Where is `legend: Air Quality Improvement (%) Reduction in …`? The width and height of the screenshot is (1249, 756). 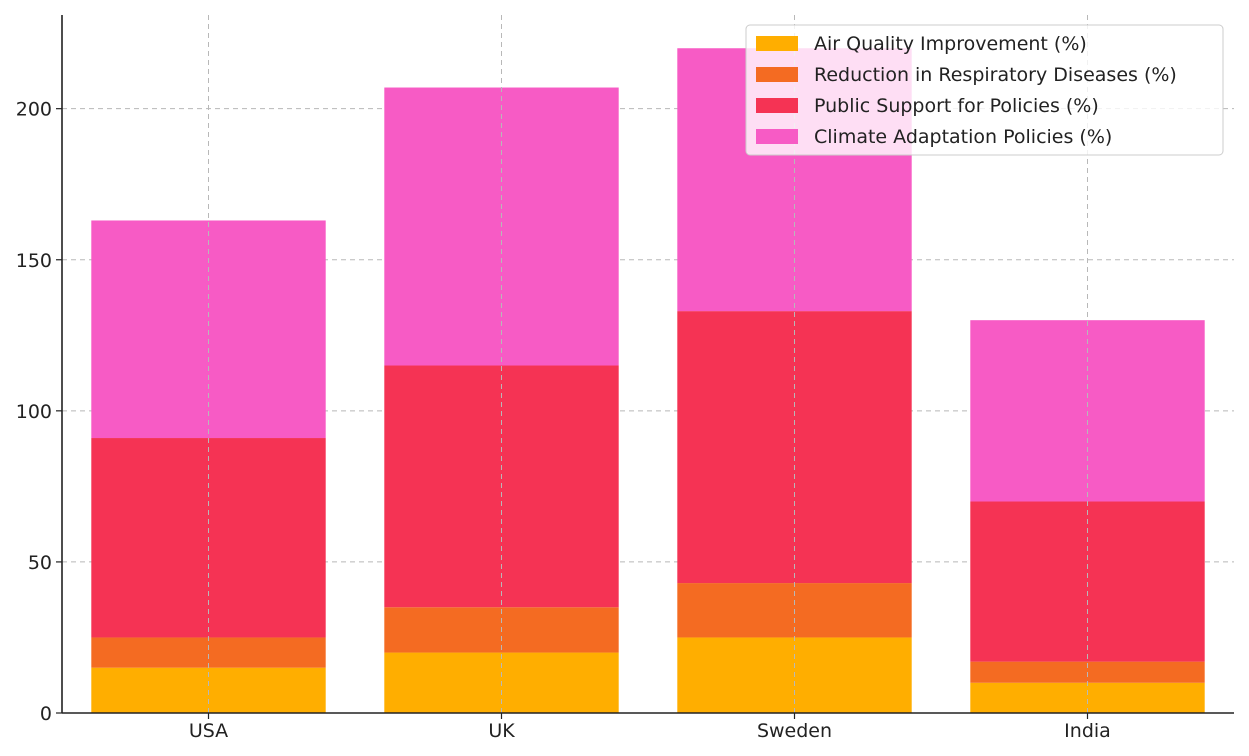 legend: Air Quality Improvement (%) Reduction in … is located at coordinates (984, 90).